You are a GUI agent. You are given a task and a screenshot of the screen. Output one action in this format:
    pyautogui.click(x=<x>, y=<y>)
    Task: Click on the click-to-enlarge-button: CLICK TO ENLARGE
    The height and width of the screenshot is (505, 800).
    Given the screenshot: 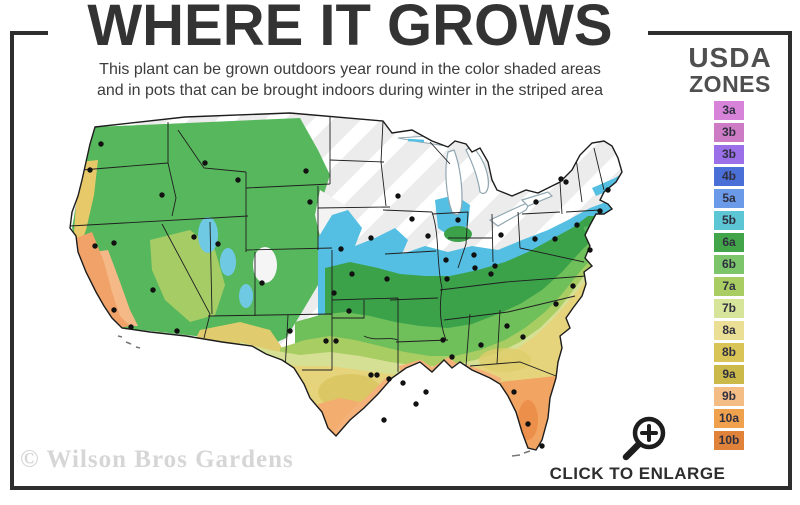 What is the action you would take?
    pyautogui.click(x=637, y=473)
    